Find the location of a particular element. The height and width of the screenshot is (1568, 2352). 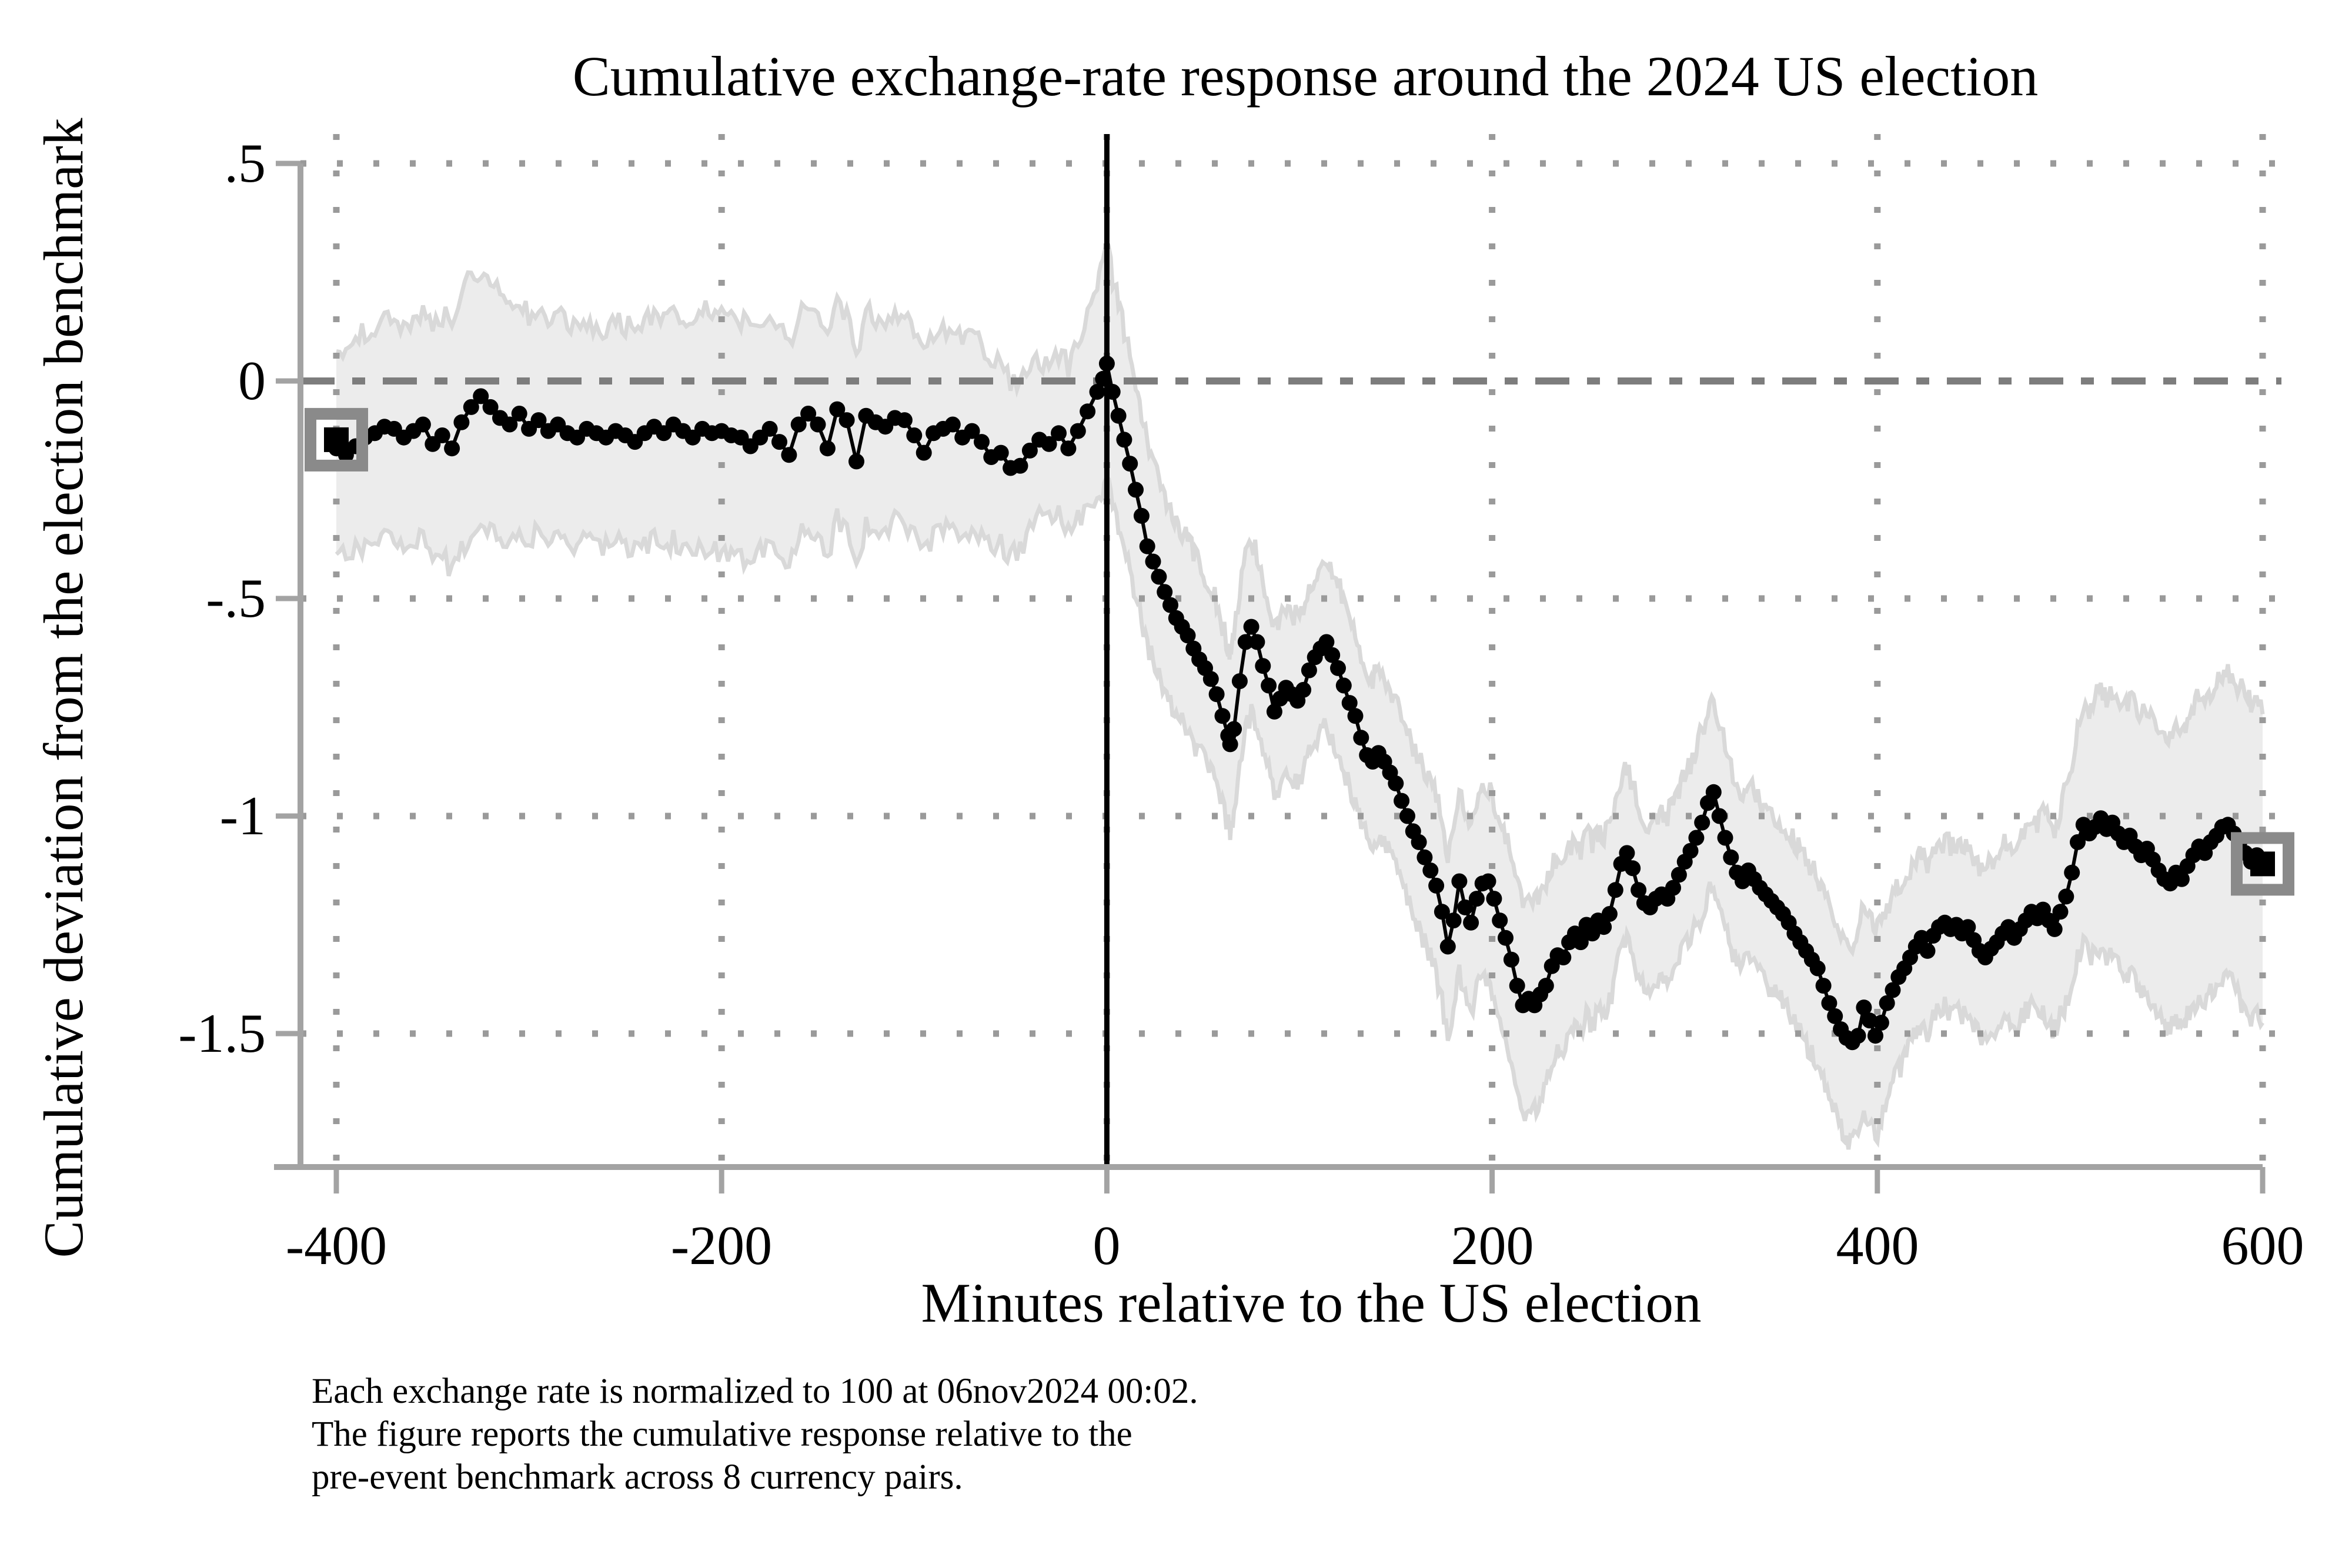

x-tick-label-400: 400 is located at coordinates (1877, 1245).